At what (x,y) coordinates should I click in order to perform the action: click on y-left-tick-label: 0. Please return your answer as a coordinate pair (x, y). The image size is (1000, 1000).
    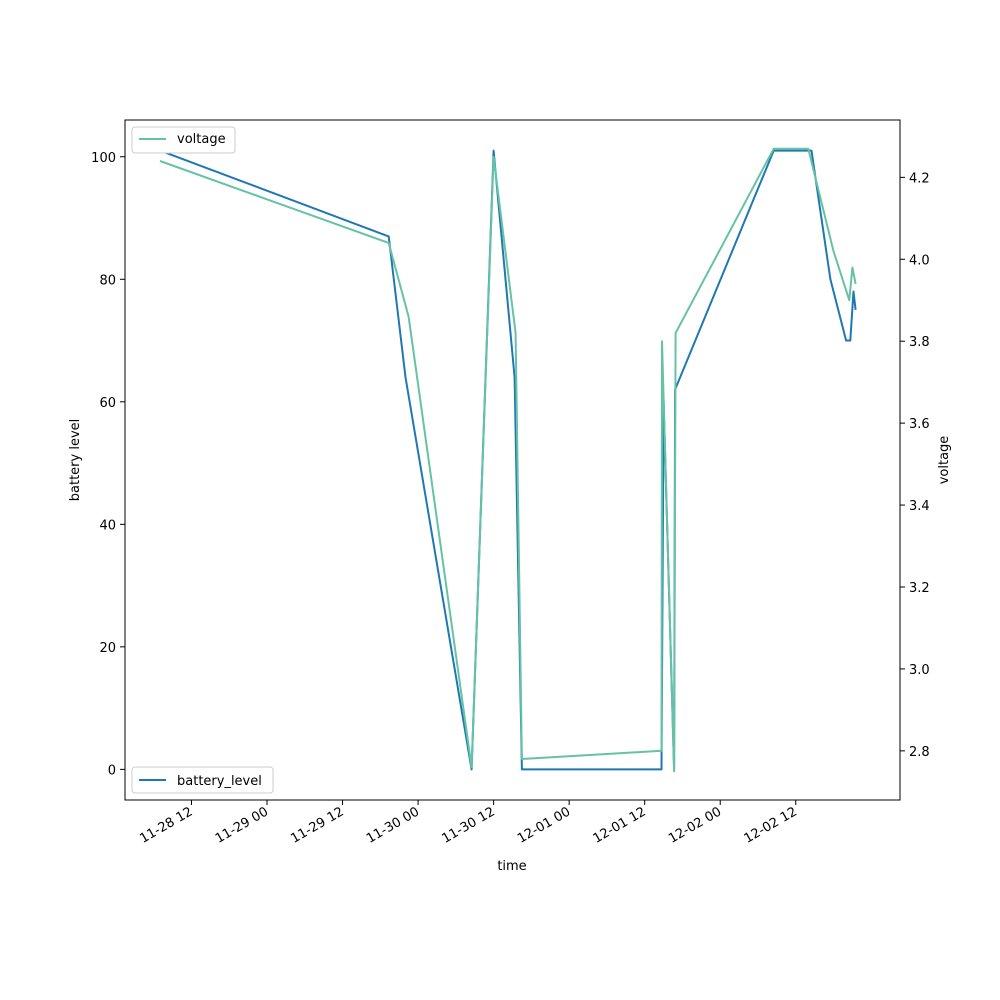
    Looking at the image, I should click on (112, 770).